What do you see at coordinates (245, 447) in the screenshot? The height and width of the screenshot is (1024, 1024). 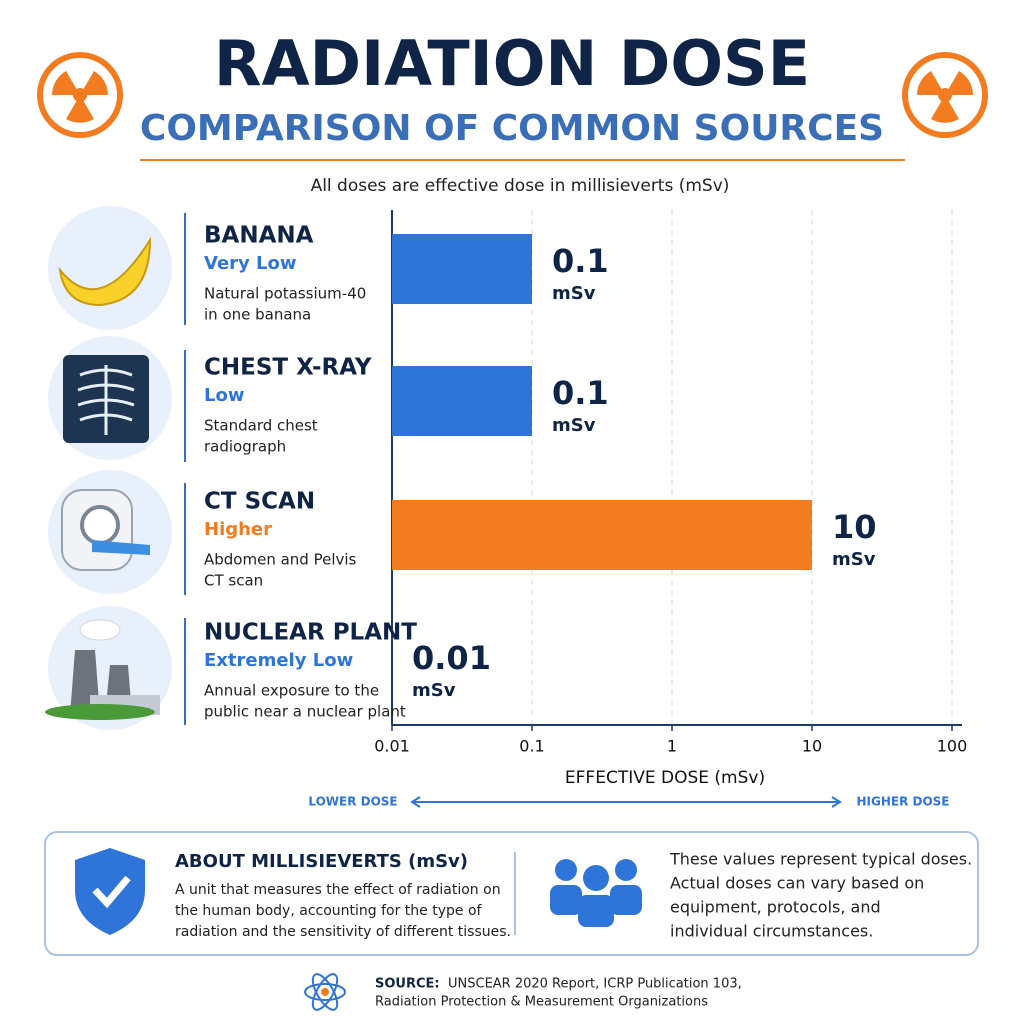 I see `description: radiograph` at bounding box center [245, 447].